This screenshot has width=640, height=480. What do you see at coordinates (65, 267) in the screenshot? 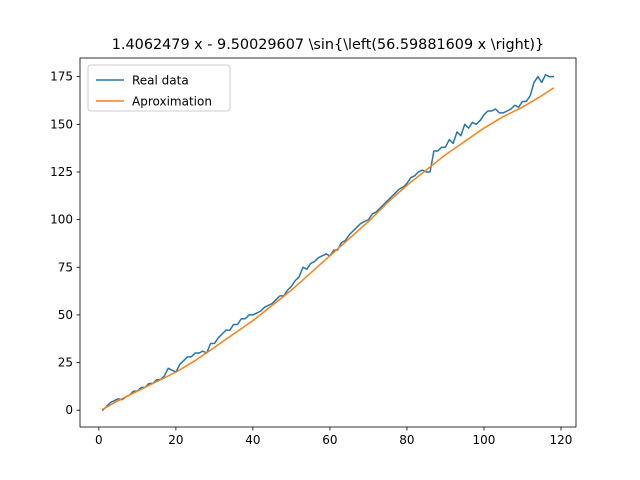
I see `y-tick-label: 75` at bounding box center [65, 267].